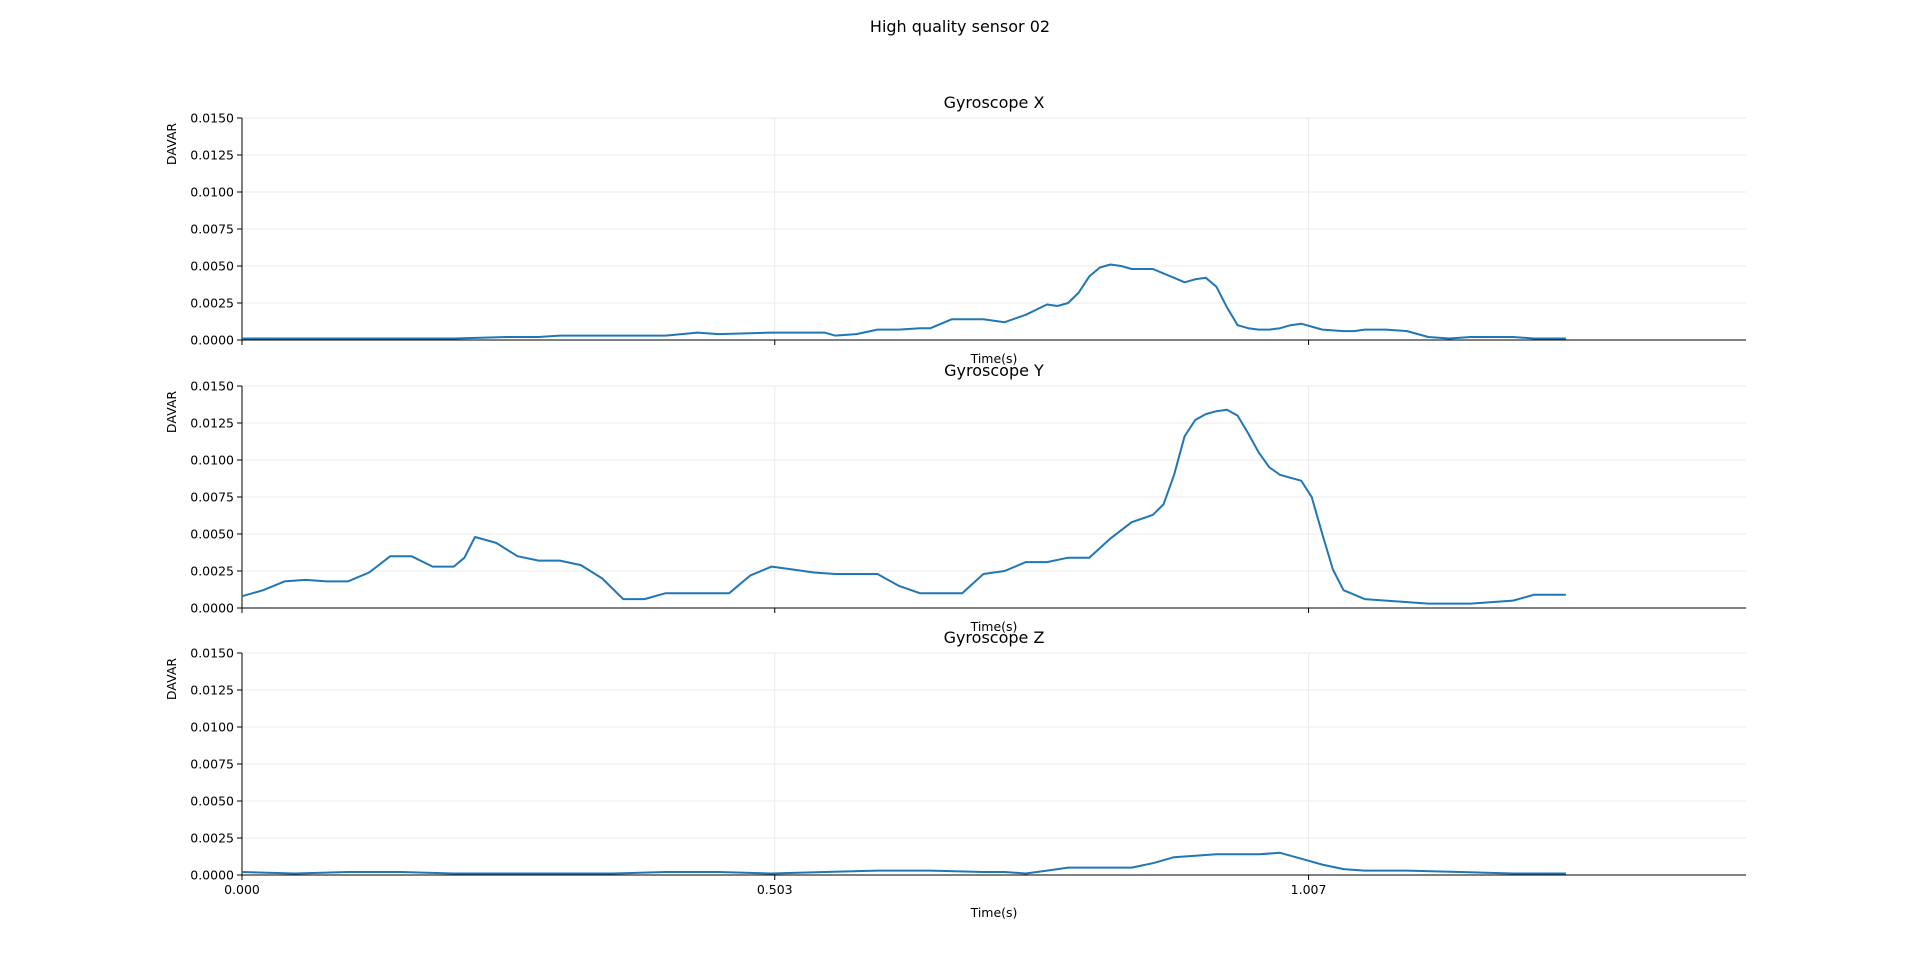  What do you see at coordinates (994, 637) in the screenshot?
I see `panel-title: Gyroscope Z` at bounding box center [994, 637].